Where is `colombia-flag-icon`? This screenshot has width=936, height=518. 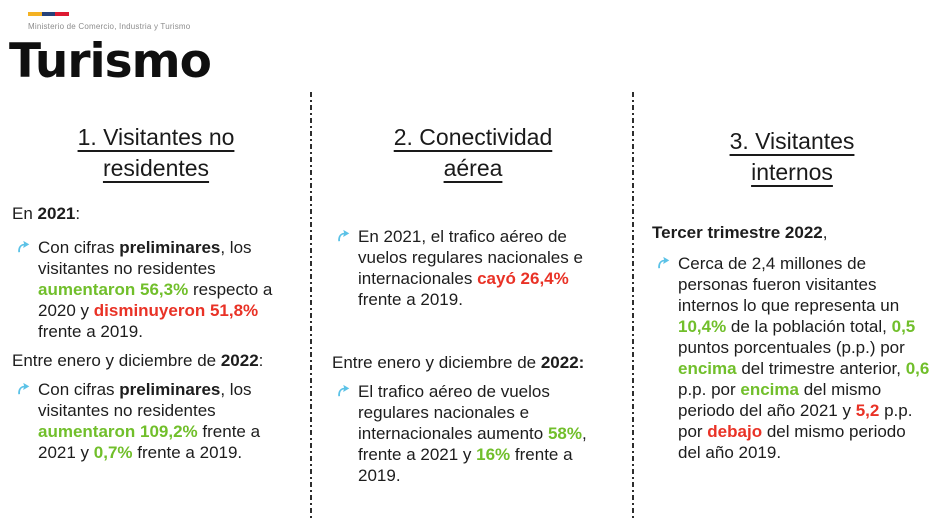
colombia-flag-icon is located at coordinates (49, 14).